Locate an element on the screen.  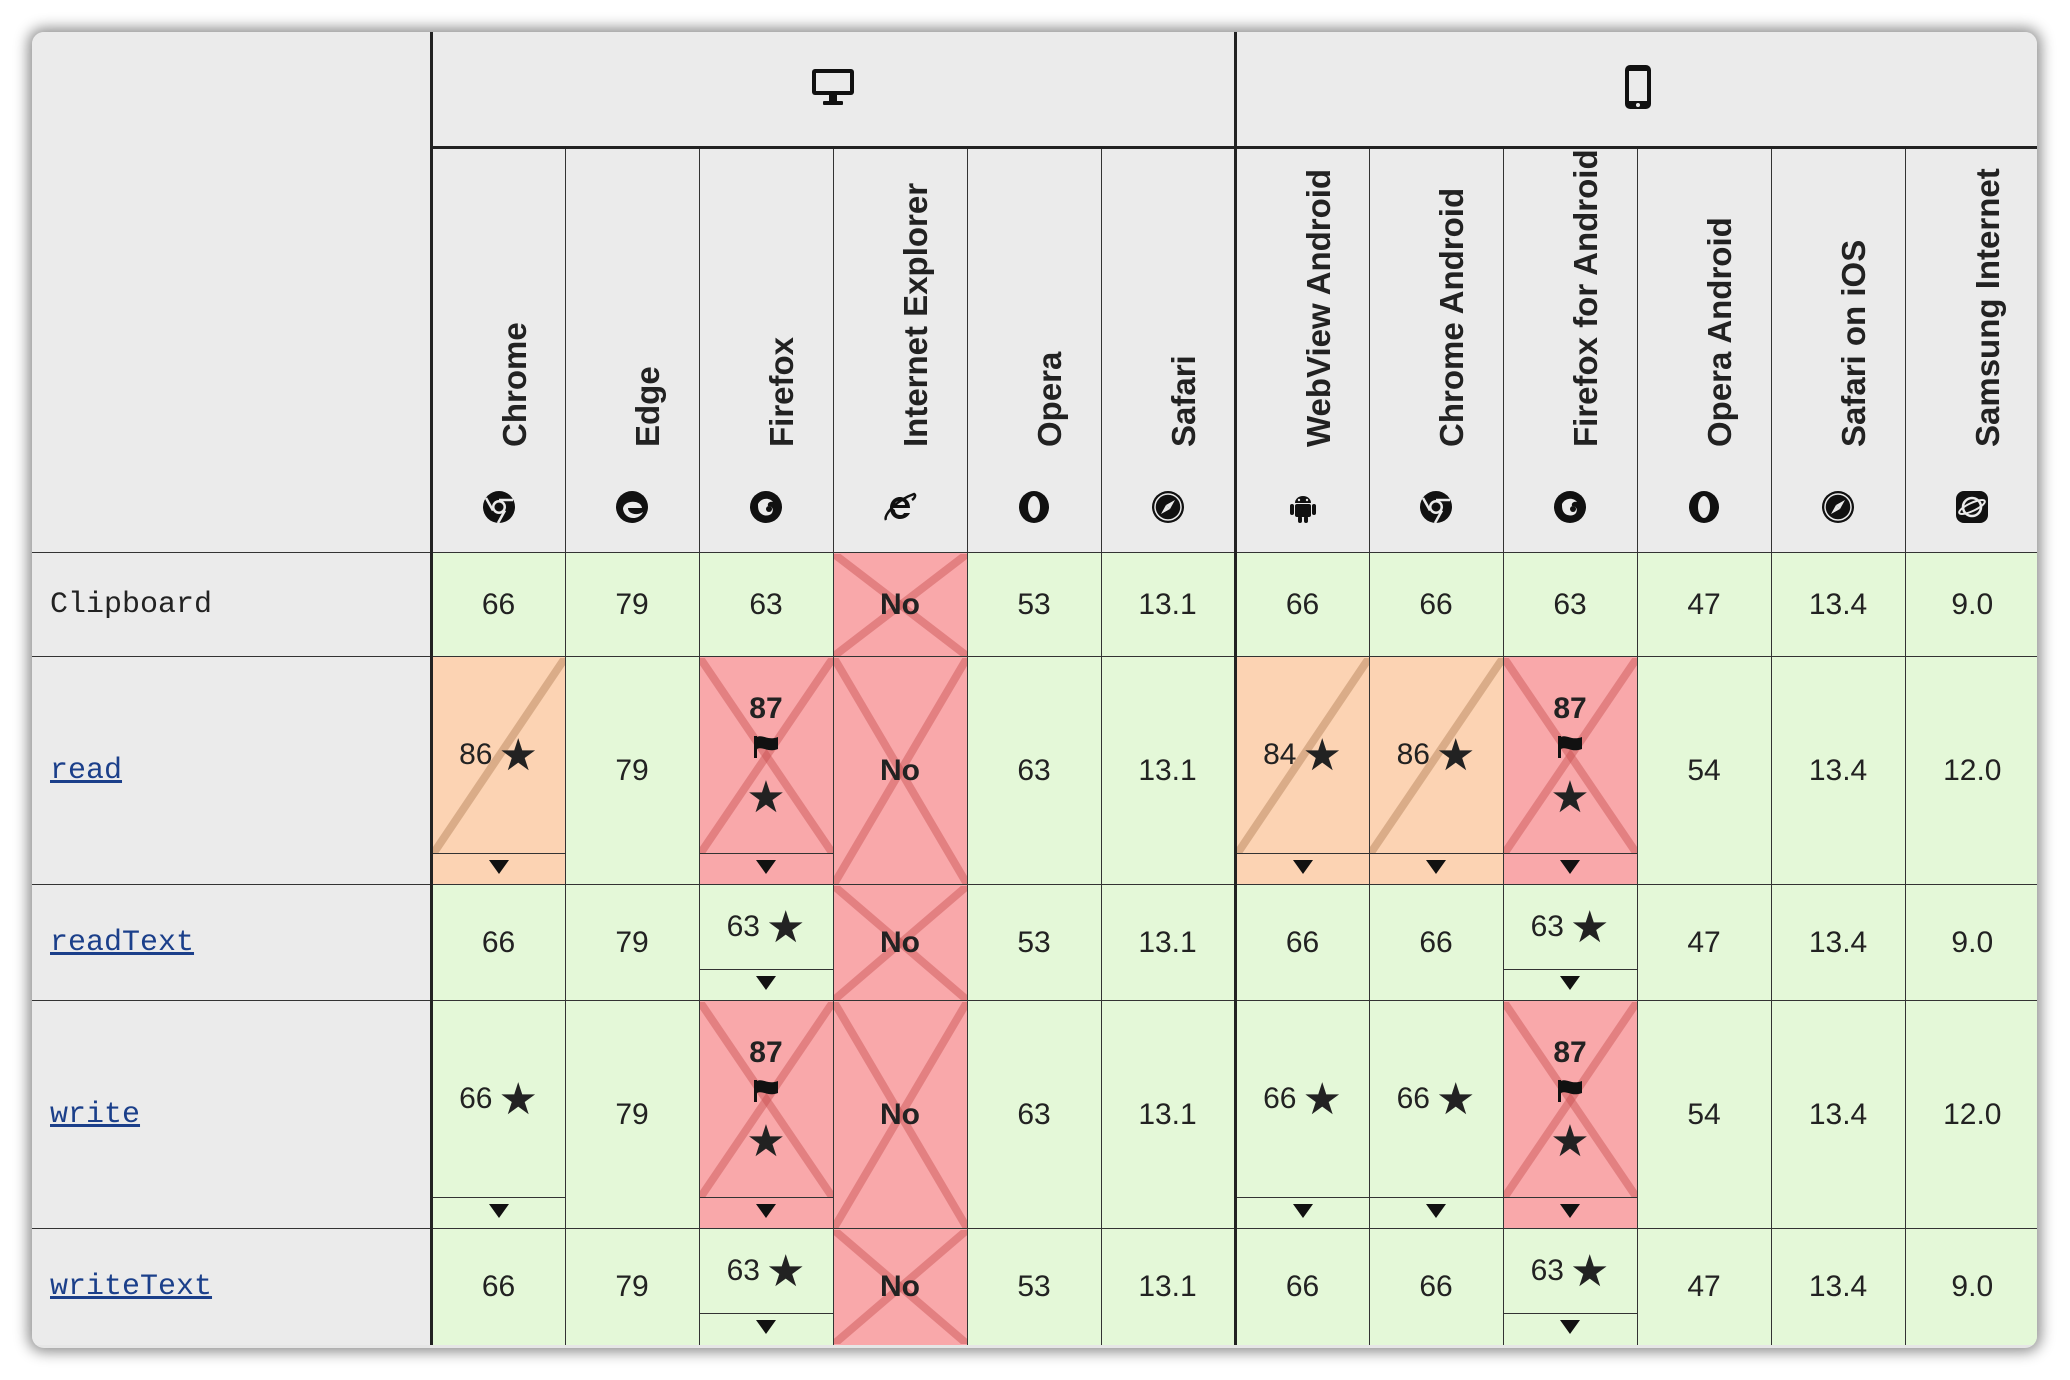
support-cell: 84 ★ is located at coordinates (1301, 770).